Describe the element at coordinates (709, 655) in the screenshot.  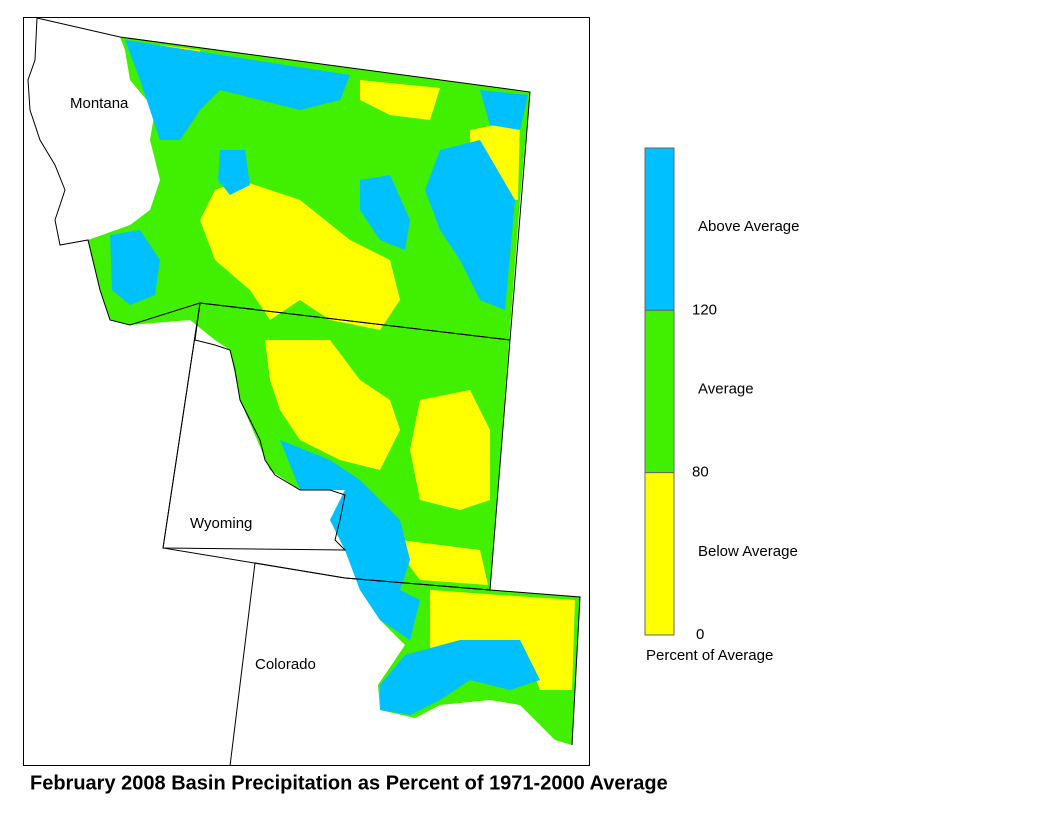
I see `legend-caption: Percent of Average` at that location.